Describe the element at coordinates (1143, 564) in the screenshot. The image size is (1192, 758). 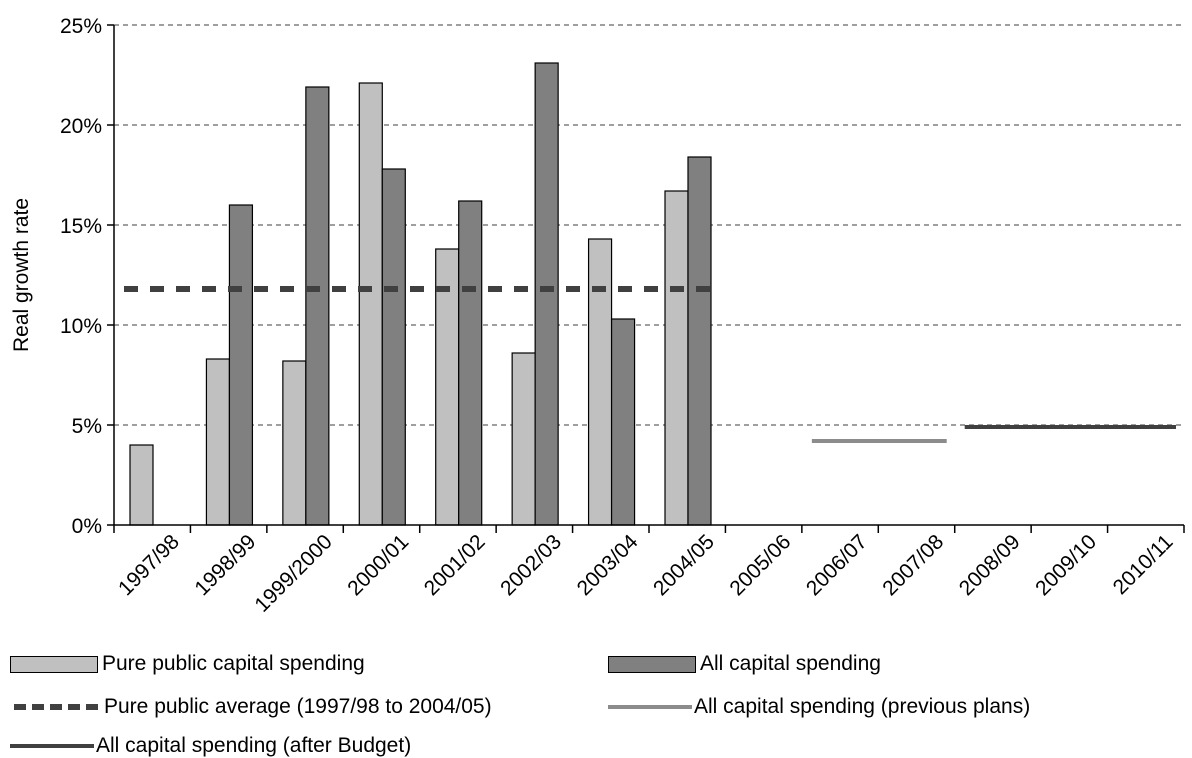
I see `x-tick-label: 2010/11` at that location.